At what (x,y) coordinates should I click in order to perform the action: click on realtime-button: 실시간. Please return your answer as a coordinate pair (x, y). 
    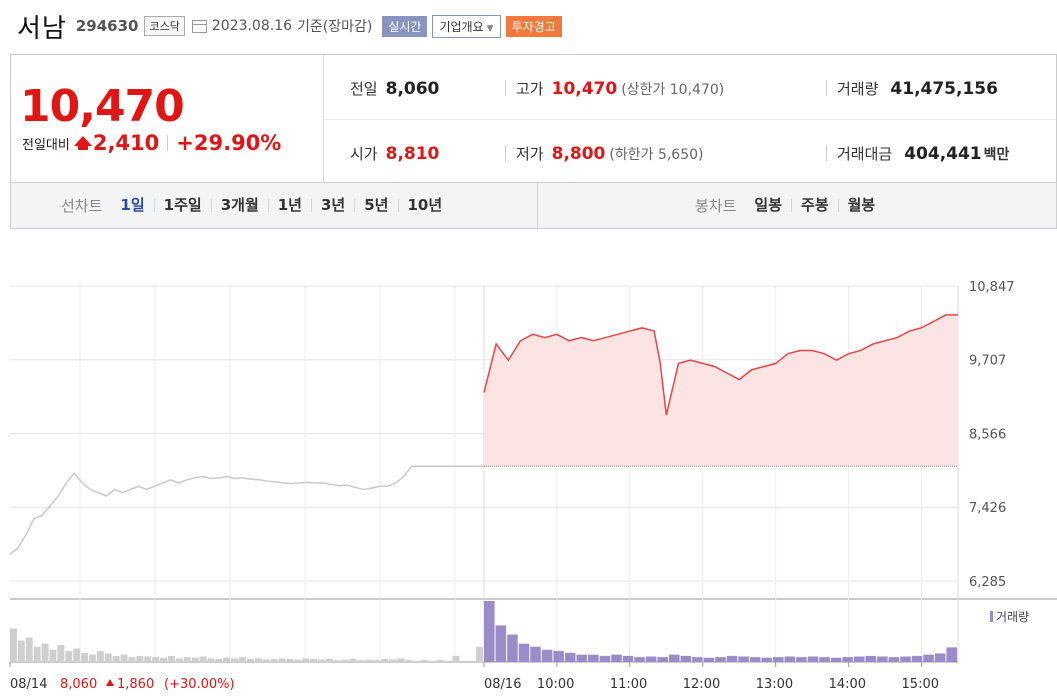
    Looking at the image, I should click on (405, 26).